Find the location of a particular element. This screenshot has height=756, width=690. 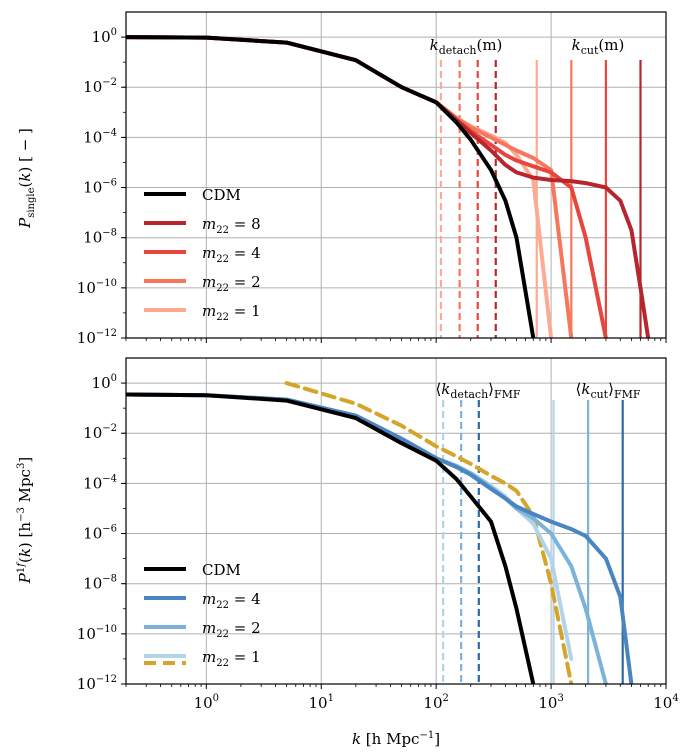

annotation-k-detach: kdetach(m) is located at coordinates (466, 46).